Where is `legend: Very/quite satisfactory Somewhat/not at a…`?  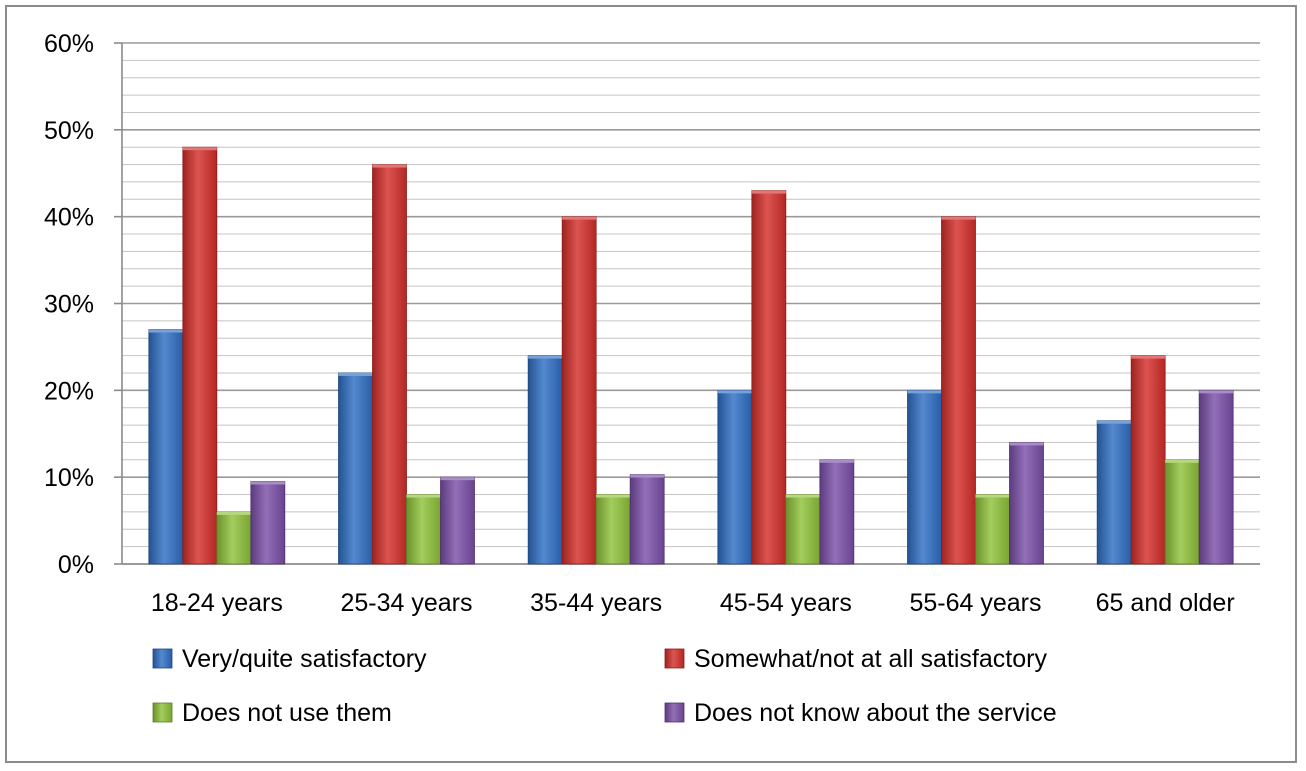 legend: Very/quite satisfactory Somewhat/not at a… is located at coordinates (604, 686).